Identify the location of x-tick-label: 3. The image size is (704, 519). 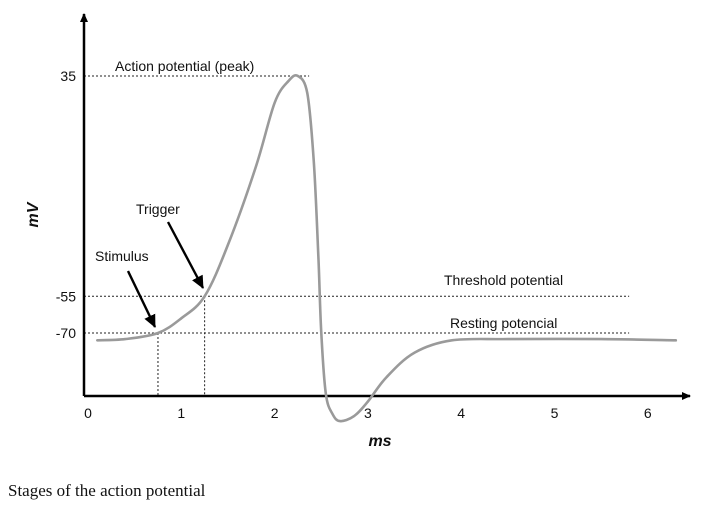
(368, 413).